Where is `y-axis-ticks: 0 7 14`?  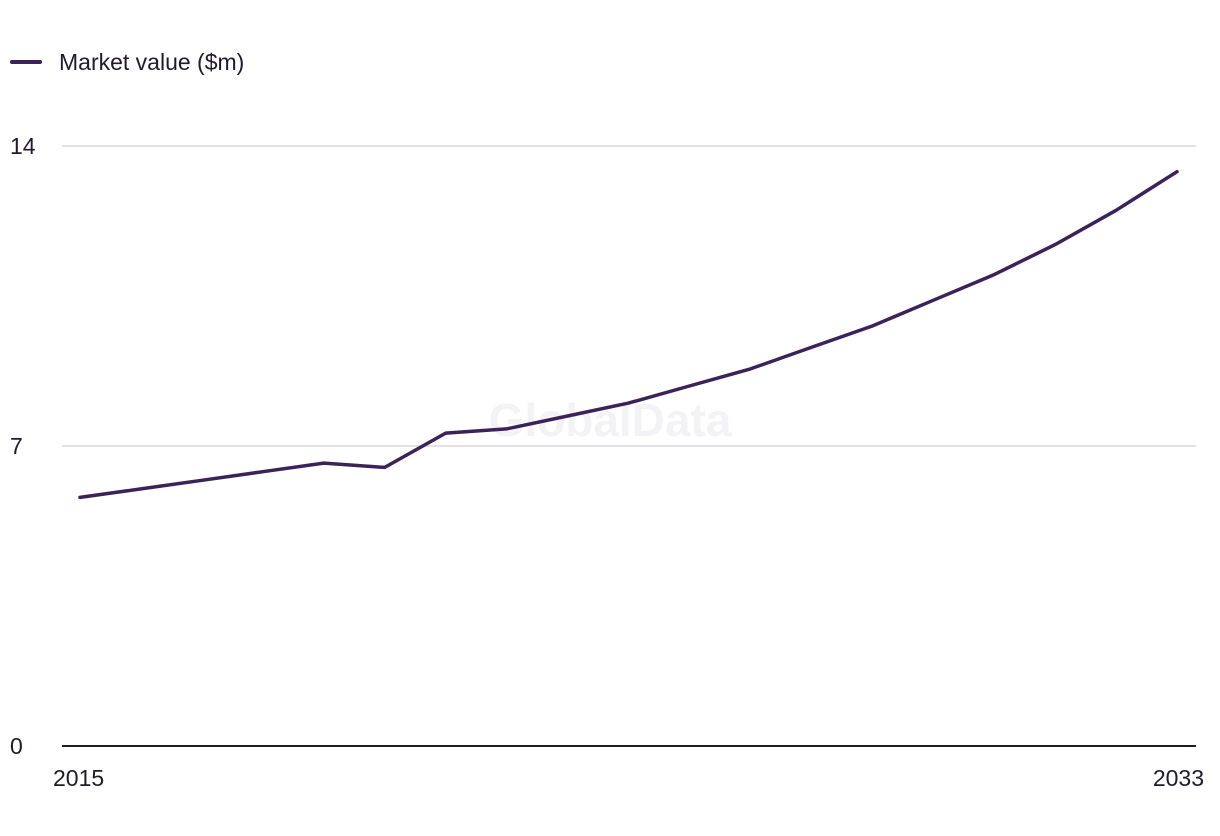
y-axis-ticks: 0 7 14 is located at coordinates (23, 446).